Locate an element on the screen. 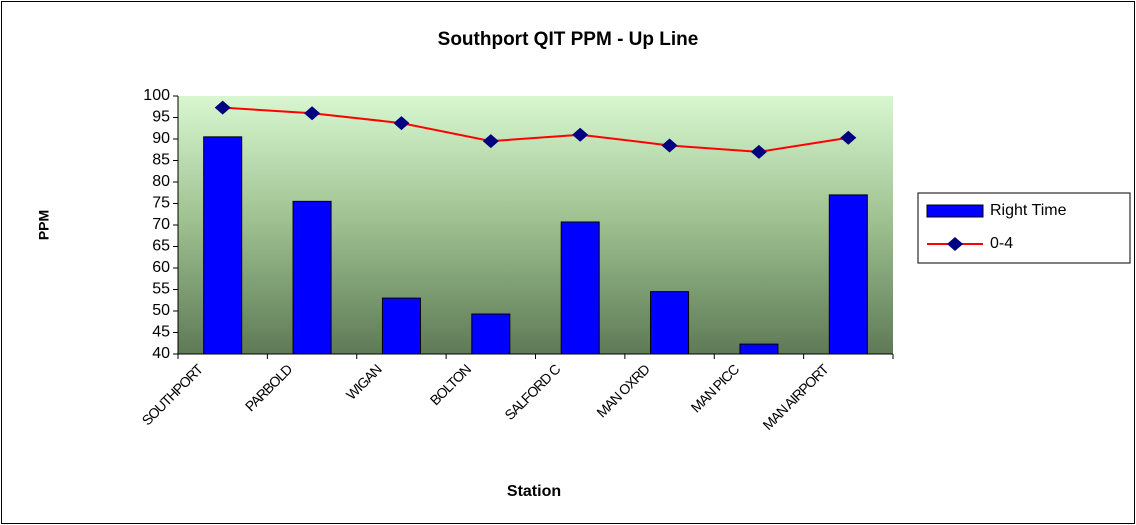 The height and width of the screenshot is (525, 1136). y-tick-label: 45 is located at coordinates (161, 332).